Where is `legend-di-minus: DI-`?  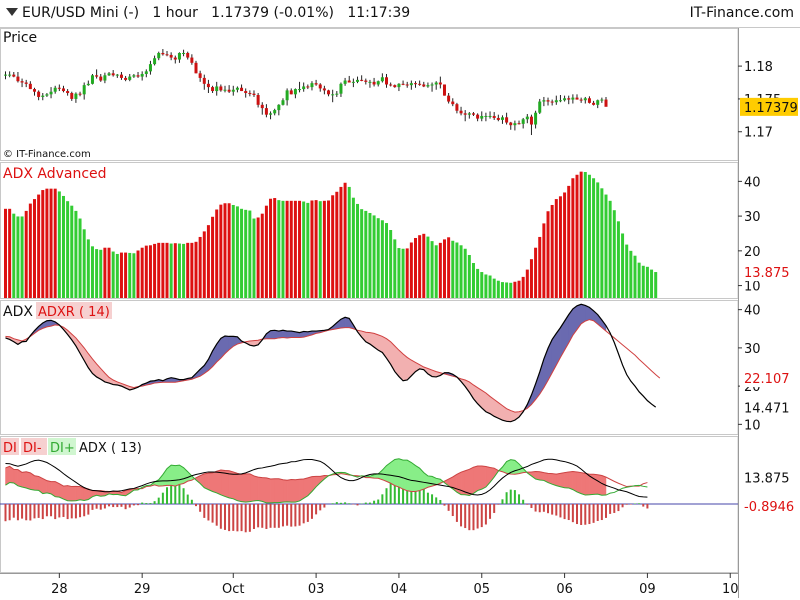
legend-di-minus: DI- is located at coordinates (32, 448).